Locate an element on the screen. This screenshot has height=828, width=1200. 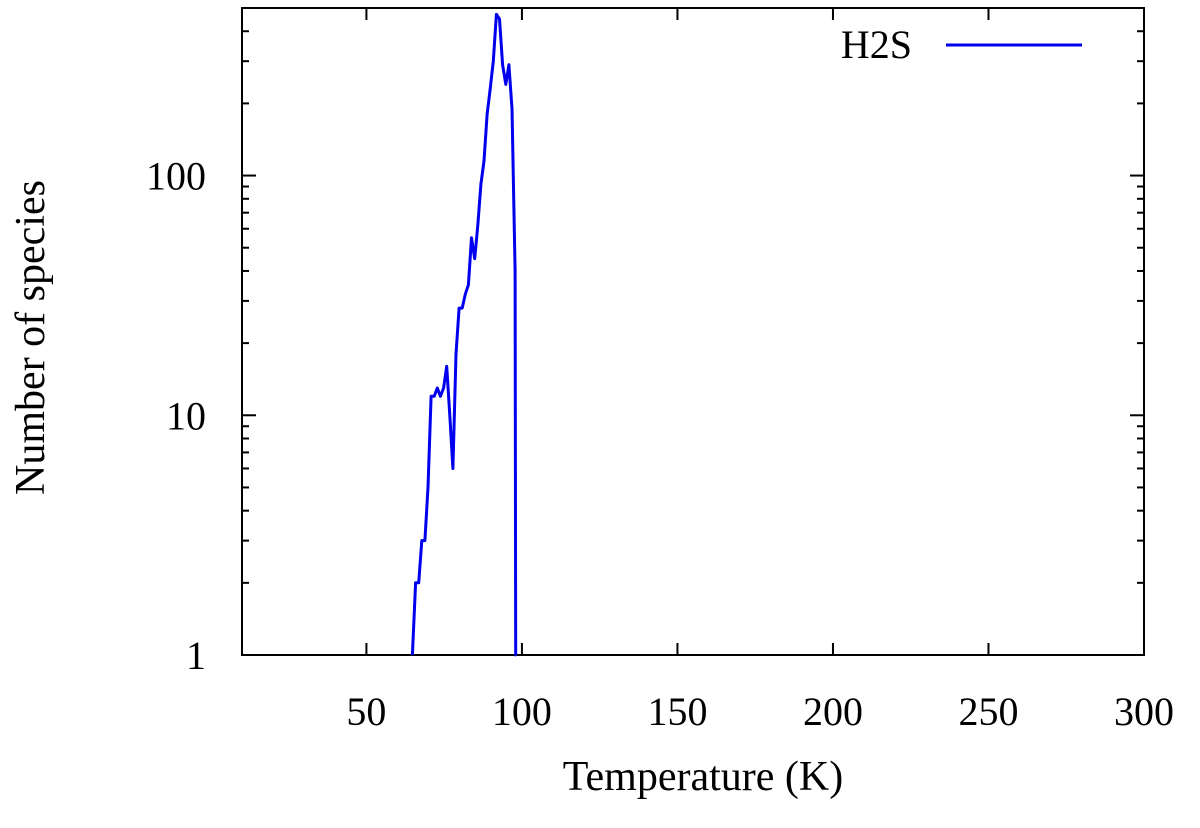
x-tick-label: 250 is located at coordinates (988, 711).